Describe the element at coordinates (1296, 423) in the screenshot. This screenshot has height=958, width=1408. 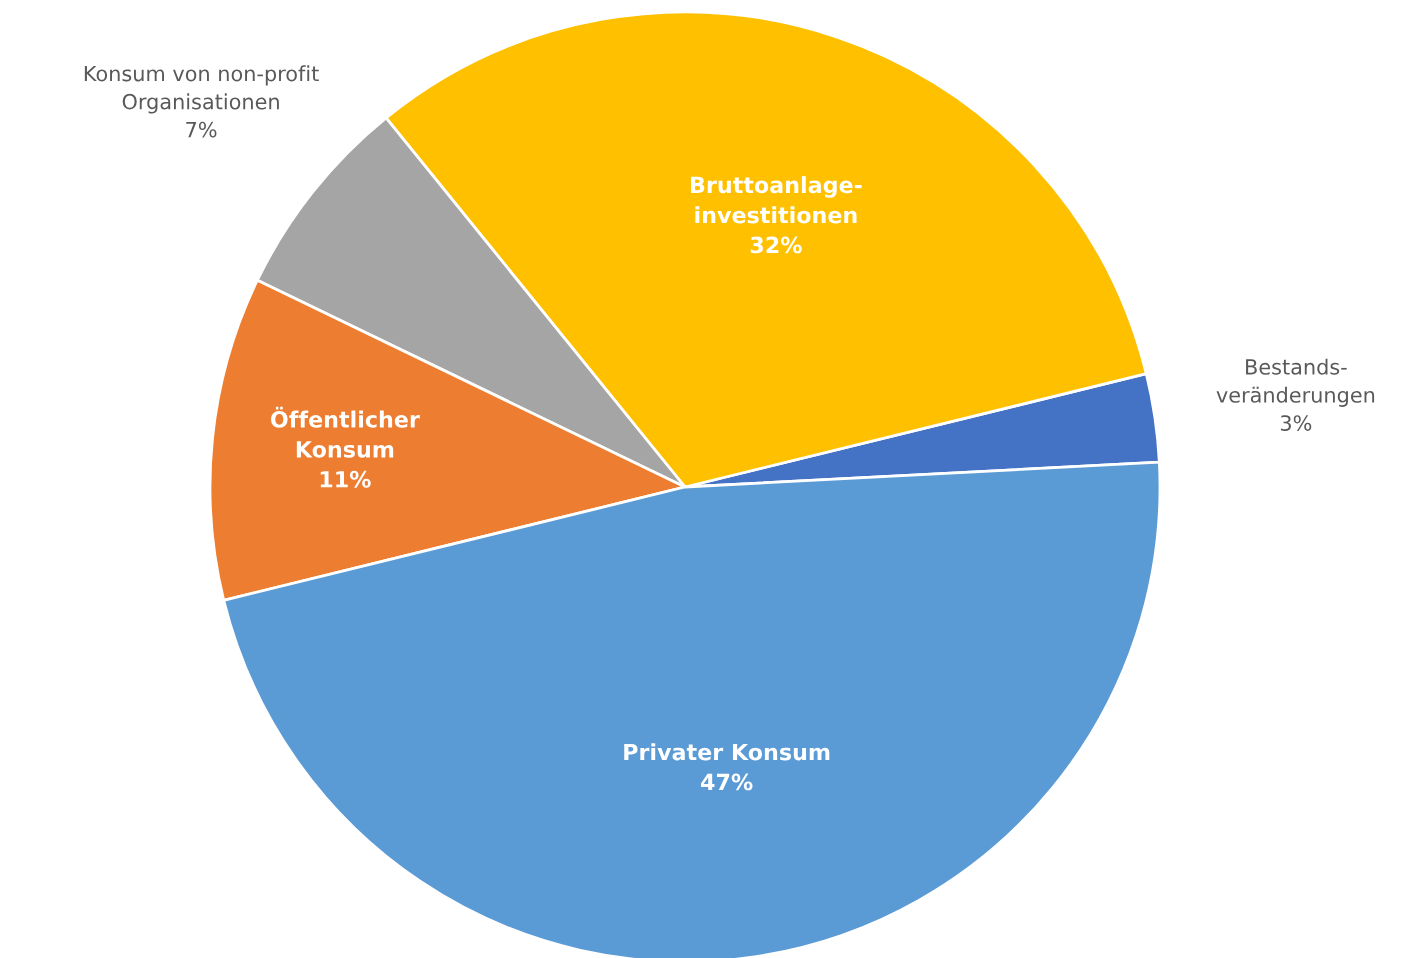
I see `data-label: 3%` at that location.